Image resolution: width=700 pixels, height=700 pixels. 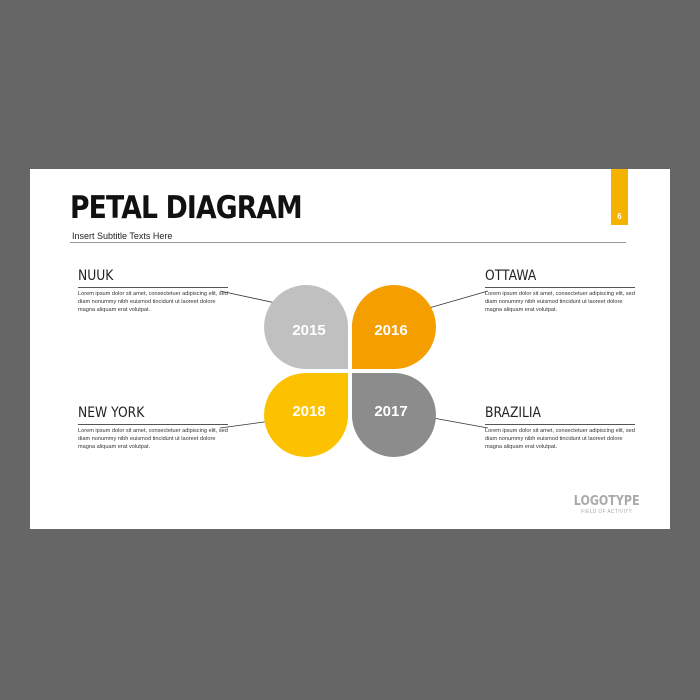 I want to click on petal-top-left, so click(x=306, y=327).